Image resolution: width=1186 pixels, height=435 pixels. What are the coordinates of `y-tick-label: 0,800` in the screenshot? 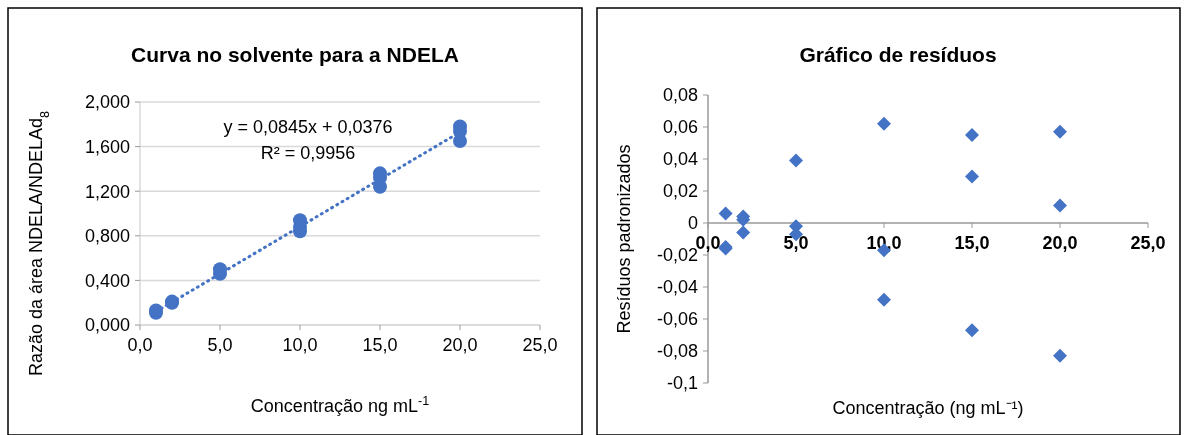 It's located at (107, 236).